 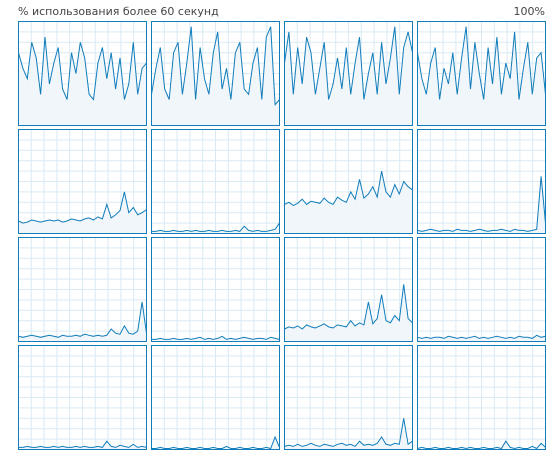 What do you see at coordinates (118, 11) in the screenshot?
I see `header-title: % использования более 60 секунд` at bounding box center [118, 11].